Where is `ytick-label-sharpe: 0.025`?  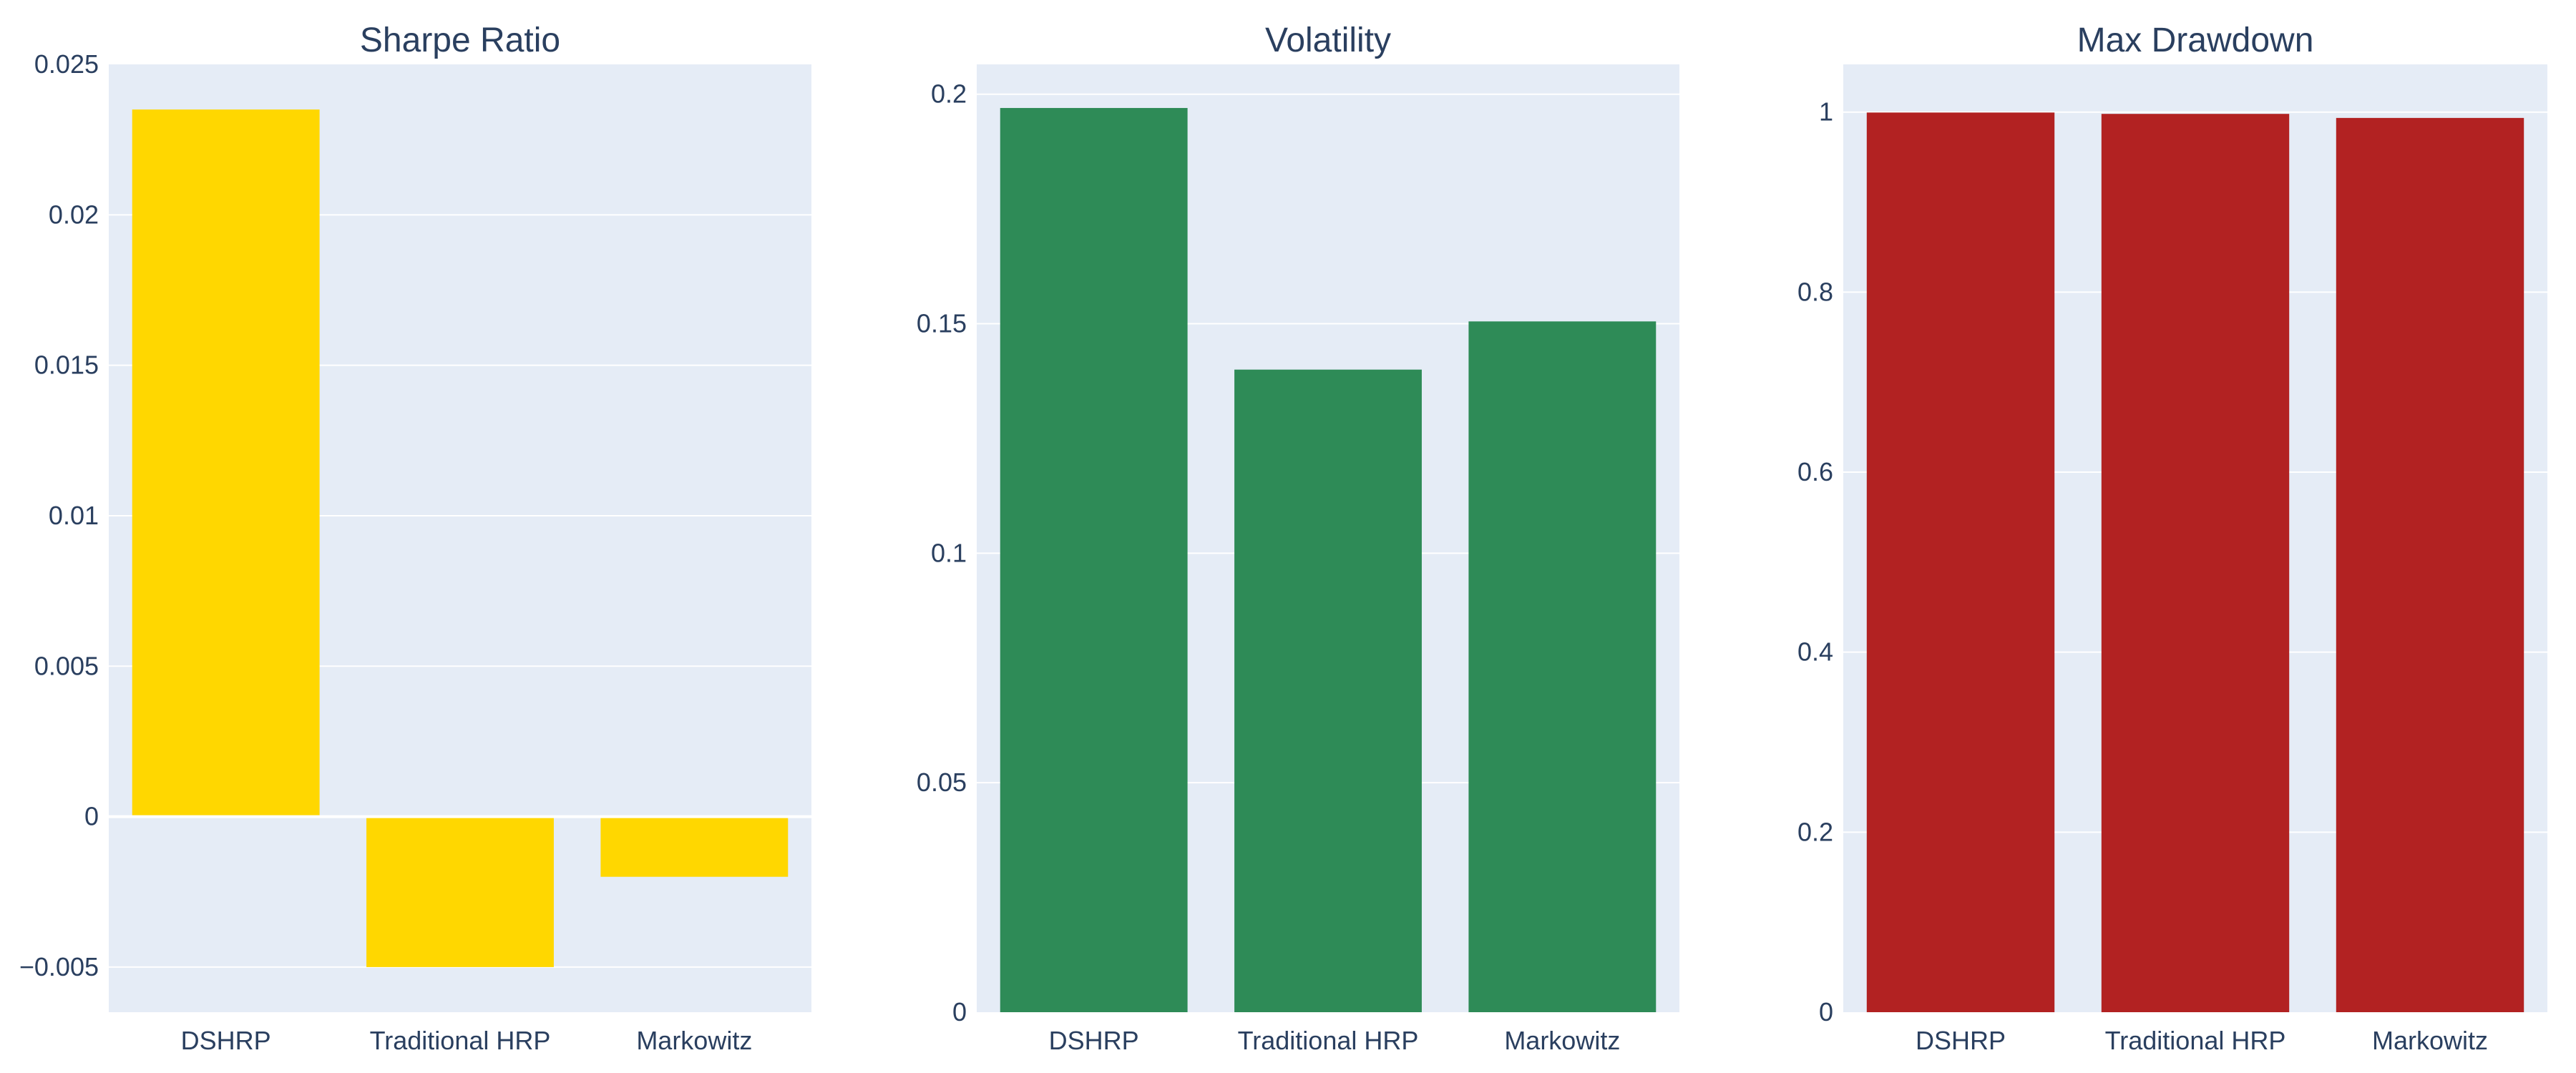
ytick-label-sharpe: 0.025 is located at coordinates (66, 64).